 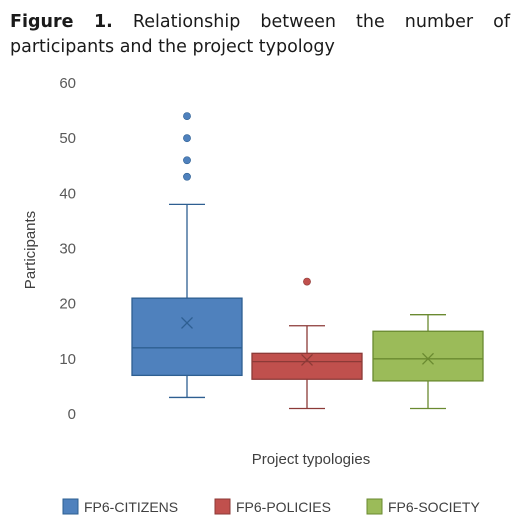 I want to click on legend: FP6-CITIZENS FP6-POLICIES FP6-SOCIETY, so click(x=271, y=506).